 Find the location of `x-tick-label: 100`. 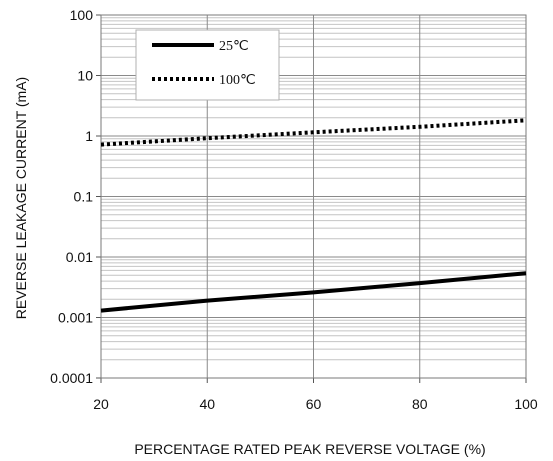

x-tick-label: 100 is located at coordinates (526, 404).